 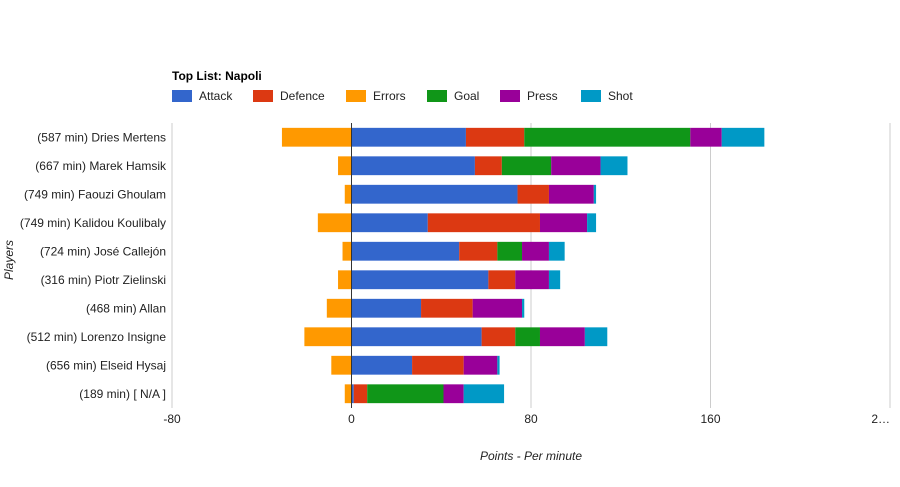 What do you see at coordinates (95, 194) in the screenshot?
I see `category-label: (749 min) Faouzi Ghoulam` at bounding box center [95, 194].